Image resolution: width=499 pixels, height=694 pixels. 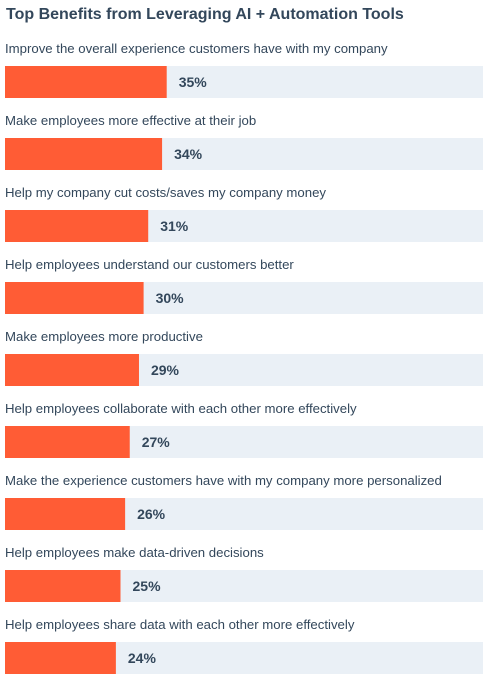 I want to click on category-label: Make employees more productive, so click(x=104, y=336).